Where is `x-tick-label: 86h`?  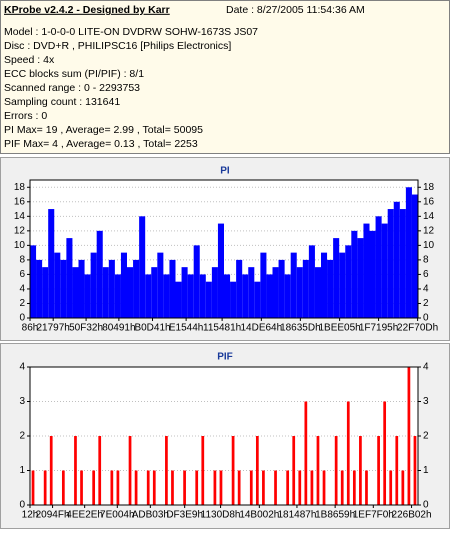
x-tick-label: 86h is located at coordinates (30, 328).